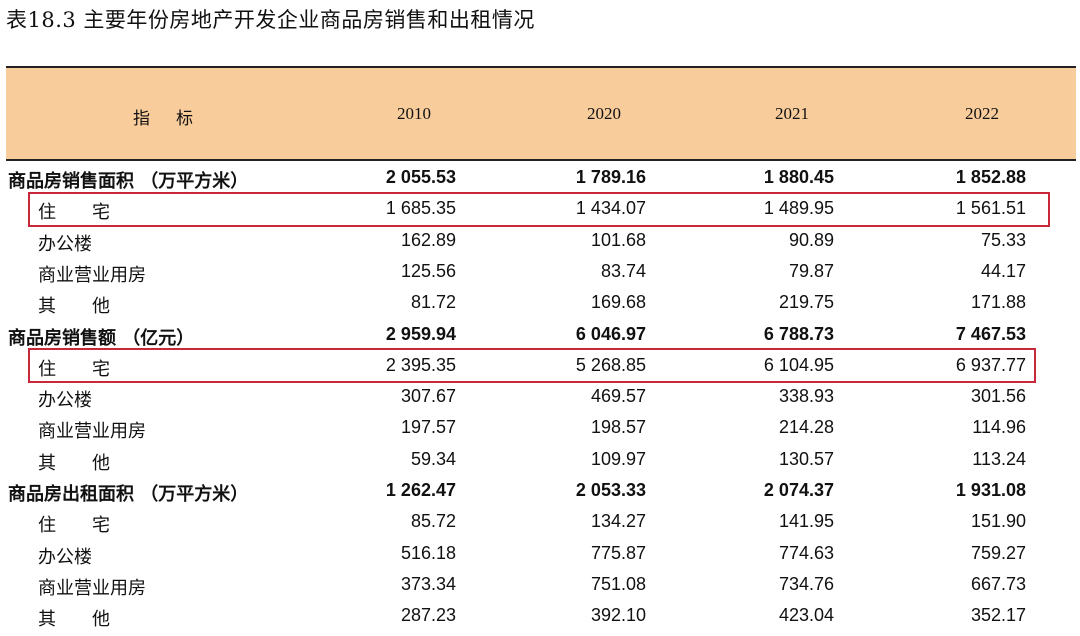 This screenshot has width=1080, height=636. Describe the element at coordinates (998, 302) in the screenshot. I see `cell-value-2022: 171.88` at that location.